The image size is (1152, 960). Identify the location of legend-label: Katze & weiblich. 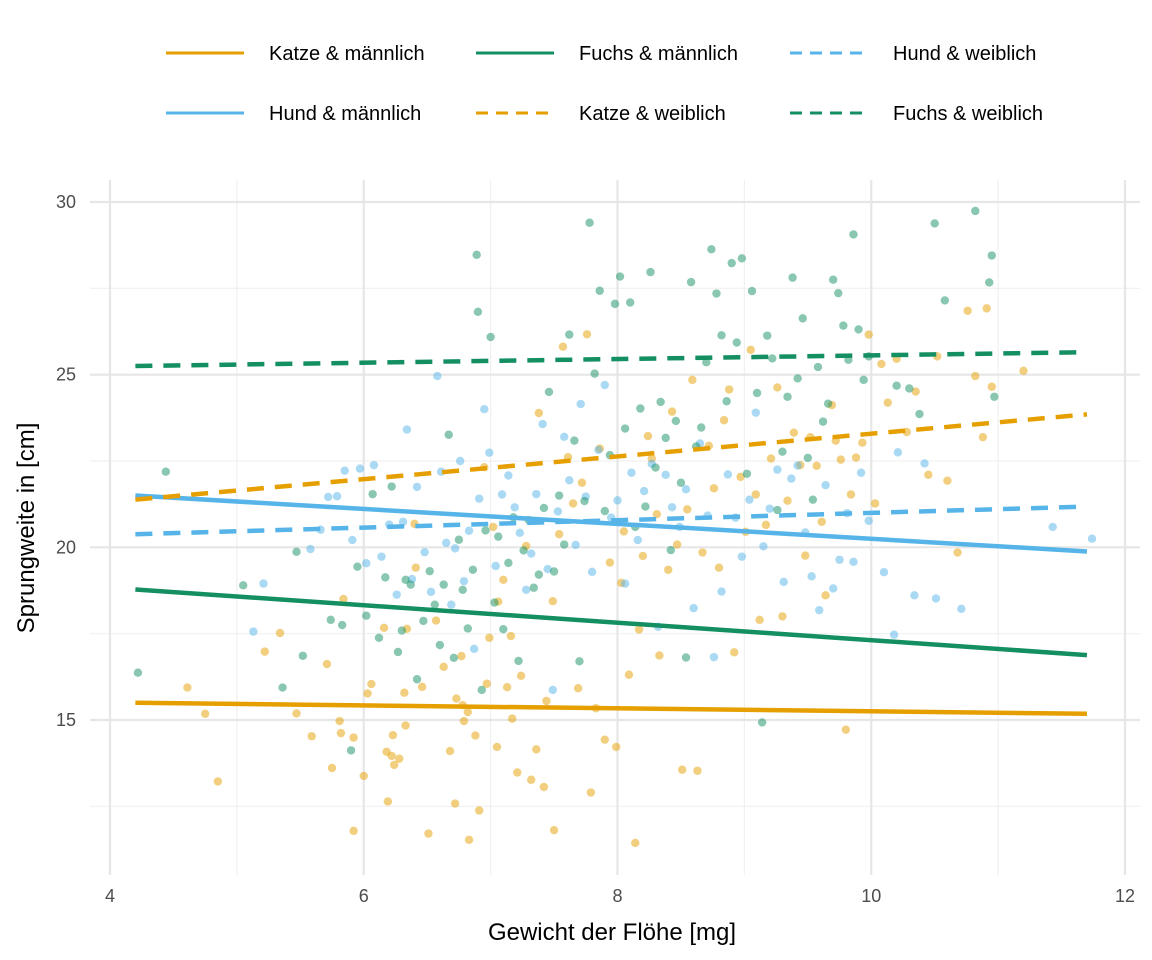
(652, 114).